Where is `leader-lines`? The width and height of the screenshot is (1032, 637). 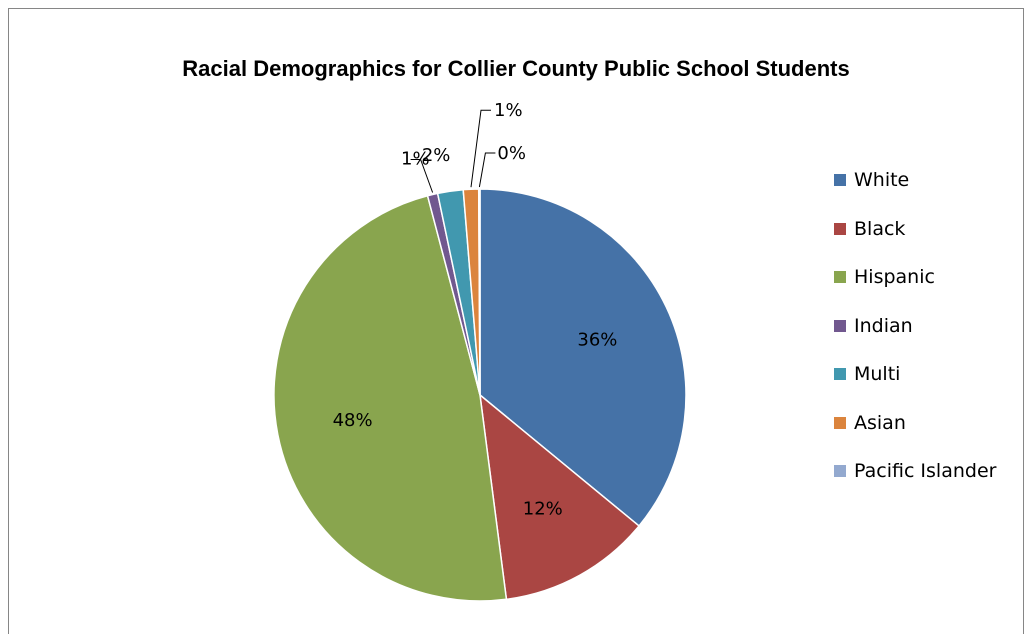
leader-lines is located at coordinates (453, 151).